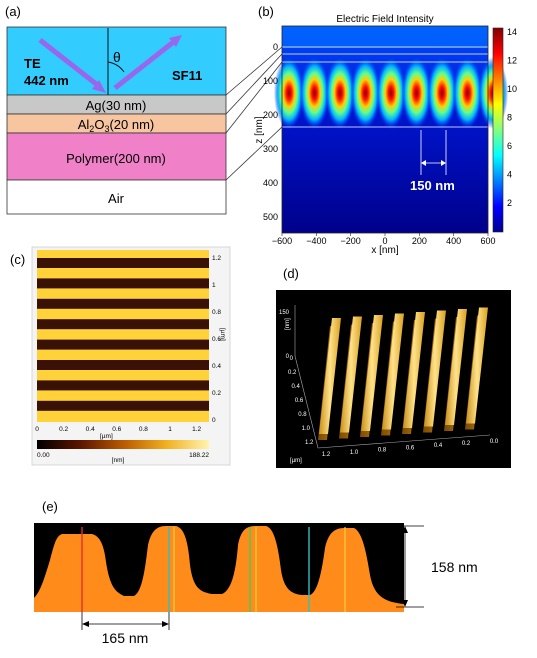 This screenshot has height=658, width=537. I want to click on reflected-arrow-icon, so click(175, 41).